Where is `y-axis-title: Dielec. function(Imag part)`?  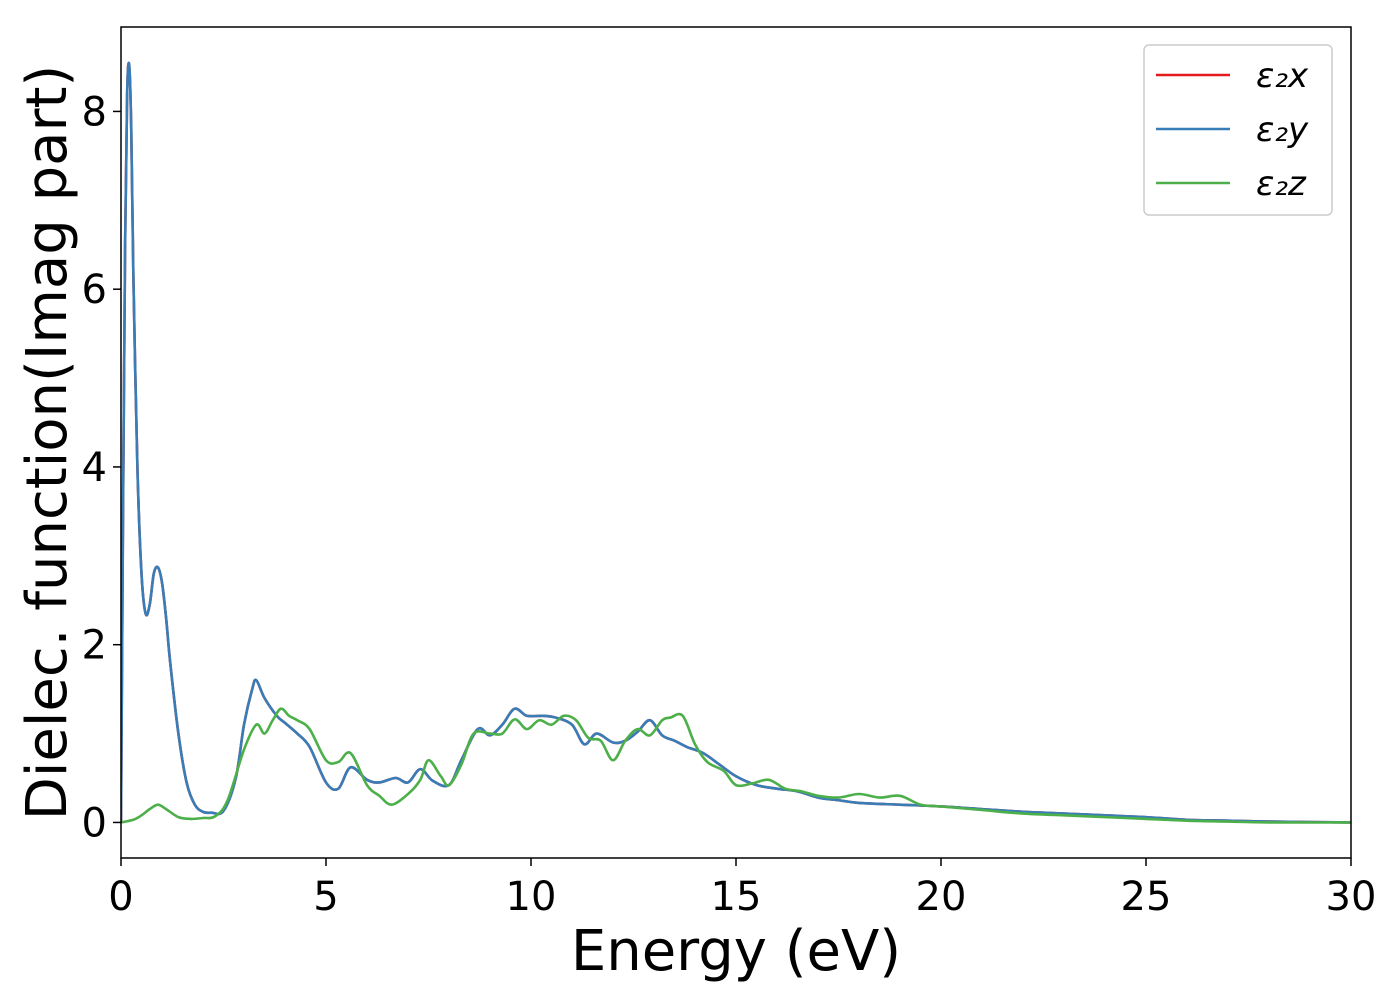
y-axis-title: Dielec. function(Imag part) is located at coordinates (47, 443).